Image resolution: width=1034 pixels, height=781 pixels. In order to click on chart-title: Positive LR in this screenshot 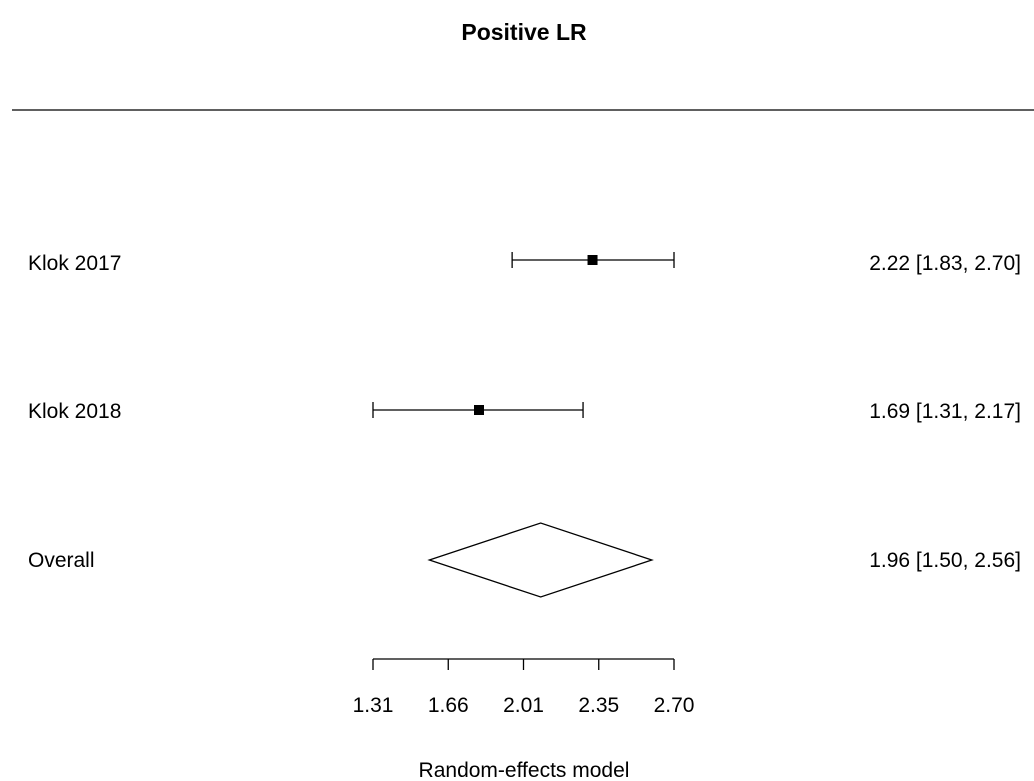, I will do `click(524, 32)`.